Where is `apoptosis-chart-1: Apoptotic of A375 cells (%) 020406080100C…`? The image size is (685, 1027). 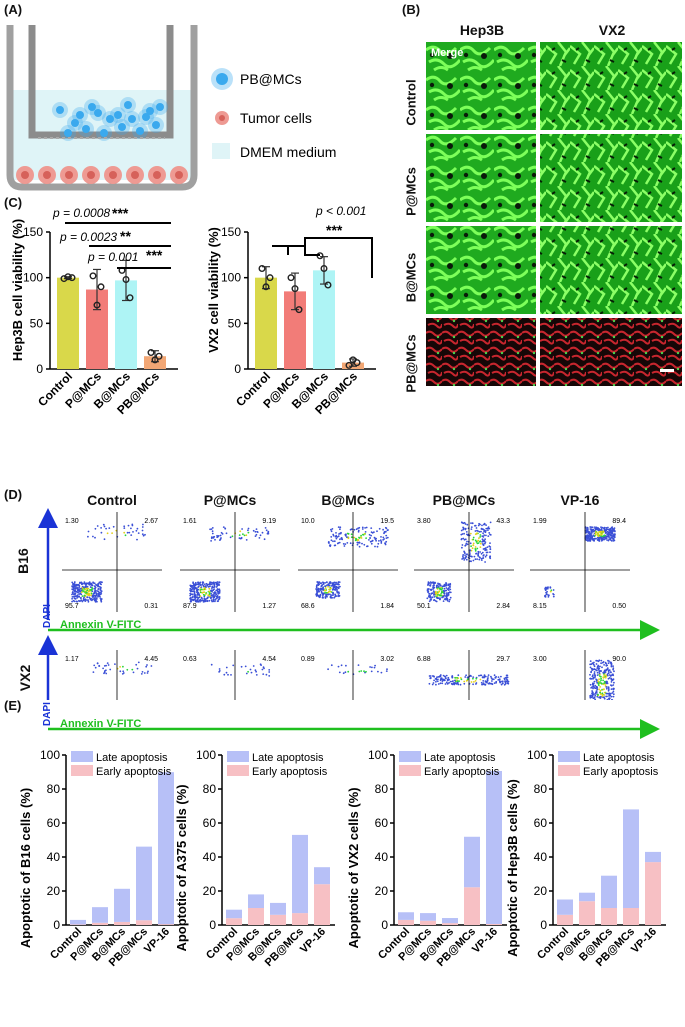 apoptosis-chart-1: Apoptotic of A375 cells (%) 020406080100C… is located at coordinates (254, 858).